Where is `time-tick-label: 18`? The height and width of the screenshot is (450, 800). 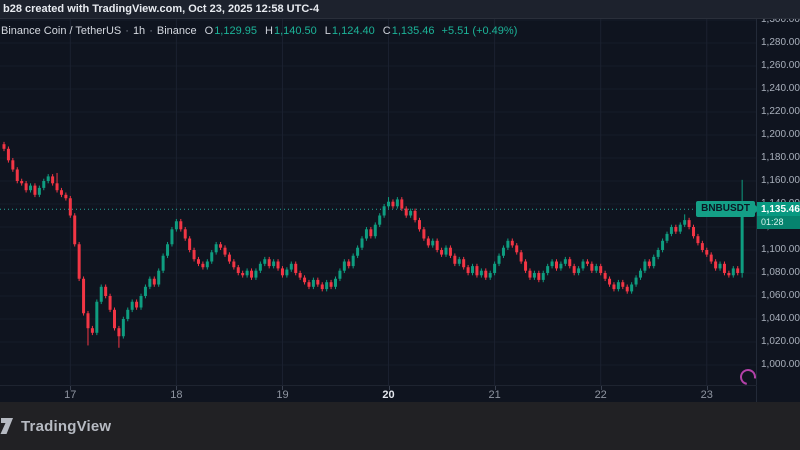
time-tick-label: 18 is located at coordinates (176, 395).